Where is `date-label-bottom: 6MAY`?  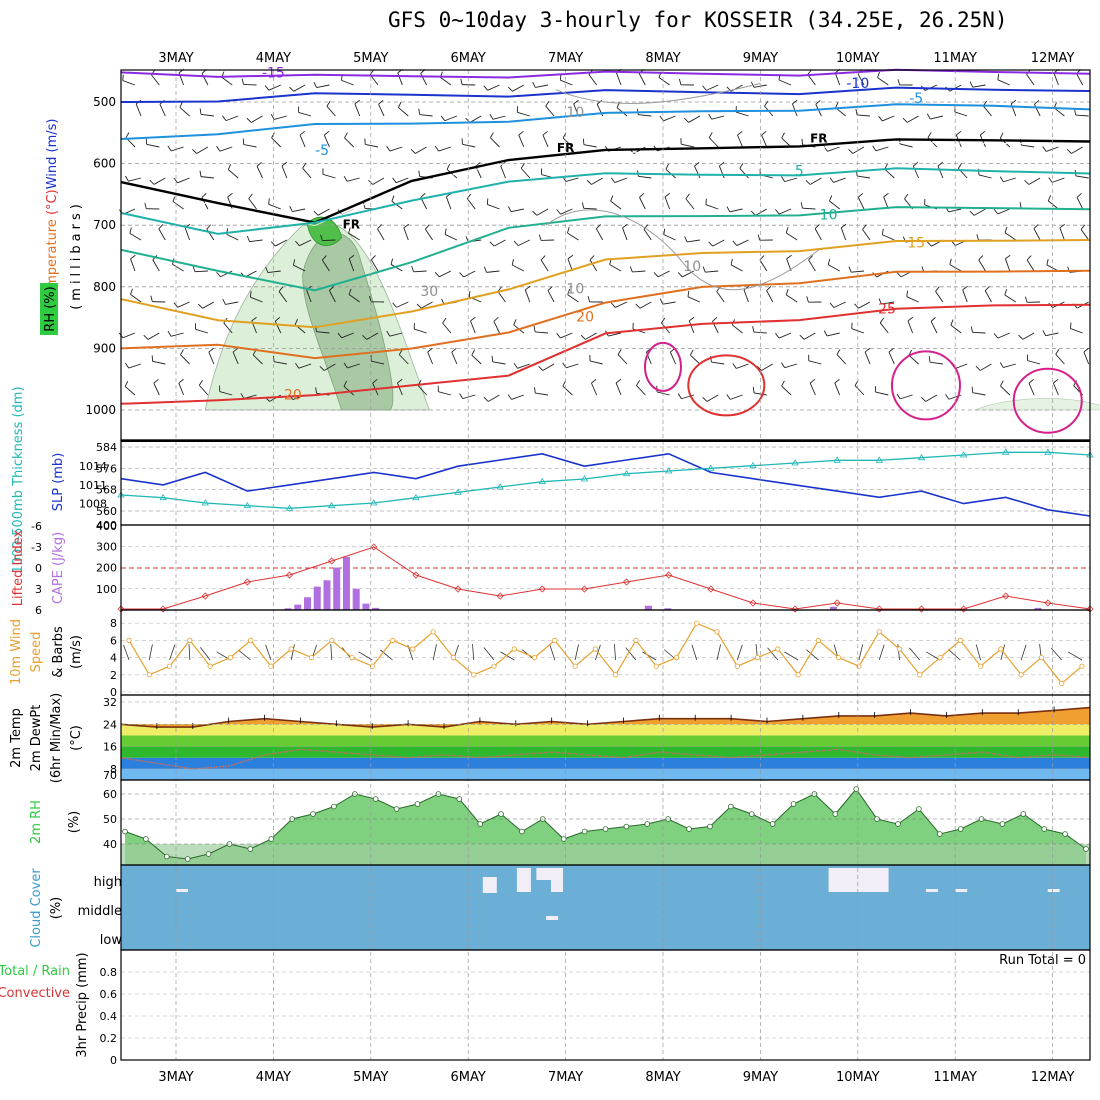 date-label-bottom: 6MAY is located at coordinates (468, 1077).